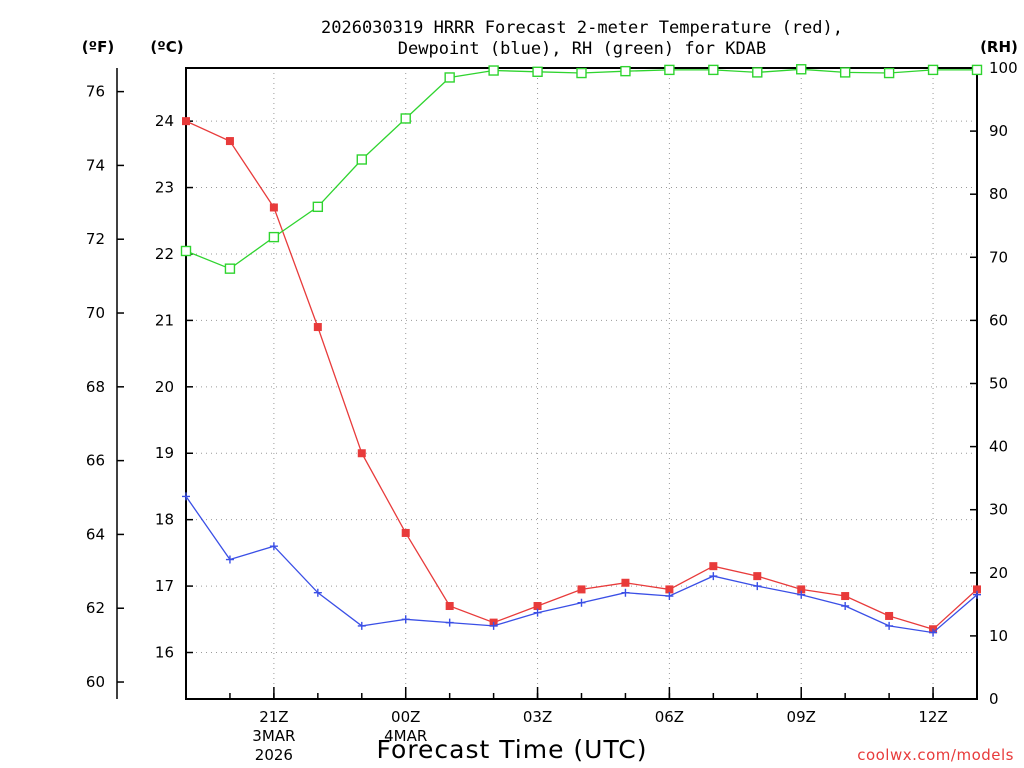 Image resolution: width=1024 pixels, height=768 pixels. What do you see at coordinates (164, 188) in the screenshot?
I see `celsius-tick-label-7: 23` at bounding box center [164, 188].